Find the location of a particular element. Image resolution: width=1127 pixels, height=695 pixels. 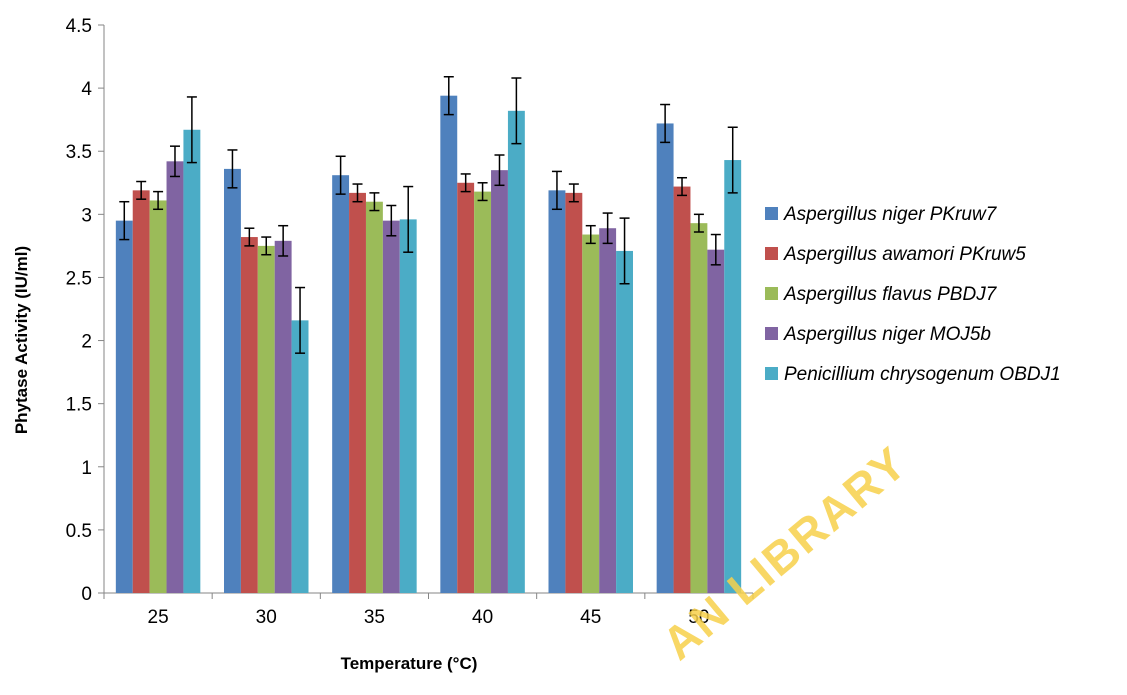

y-tick-label: 3 is located at coordinates (86, 215).